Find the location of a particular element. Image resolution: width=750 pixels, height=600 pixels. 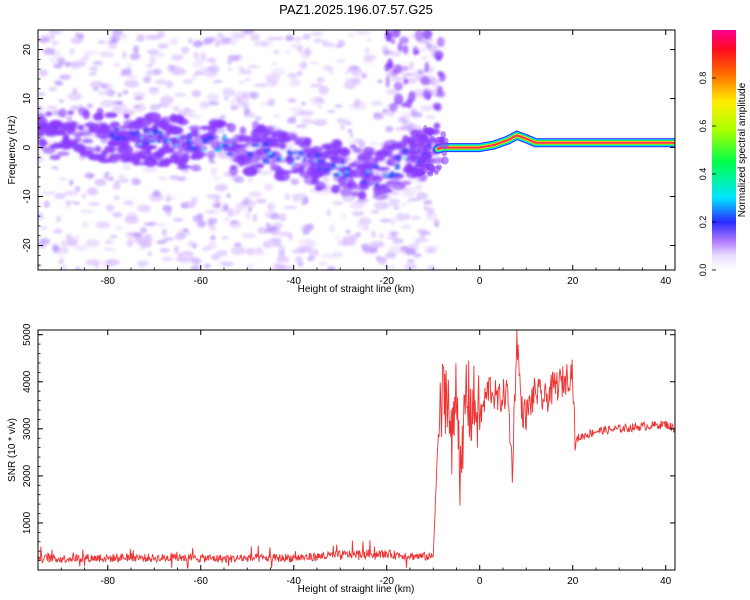

y-tick-label: -20 is located at coordinates (27, 245).